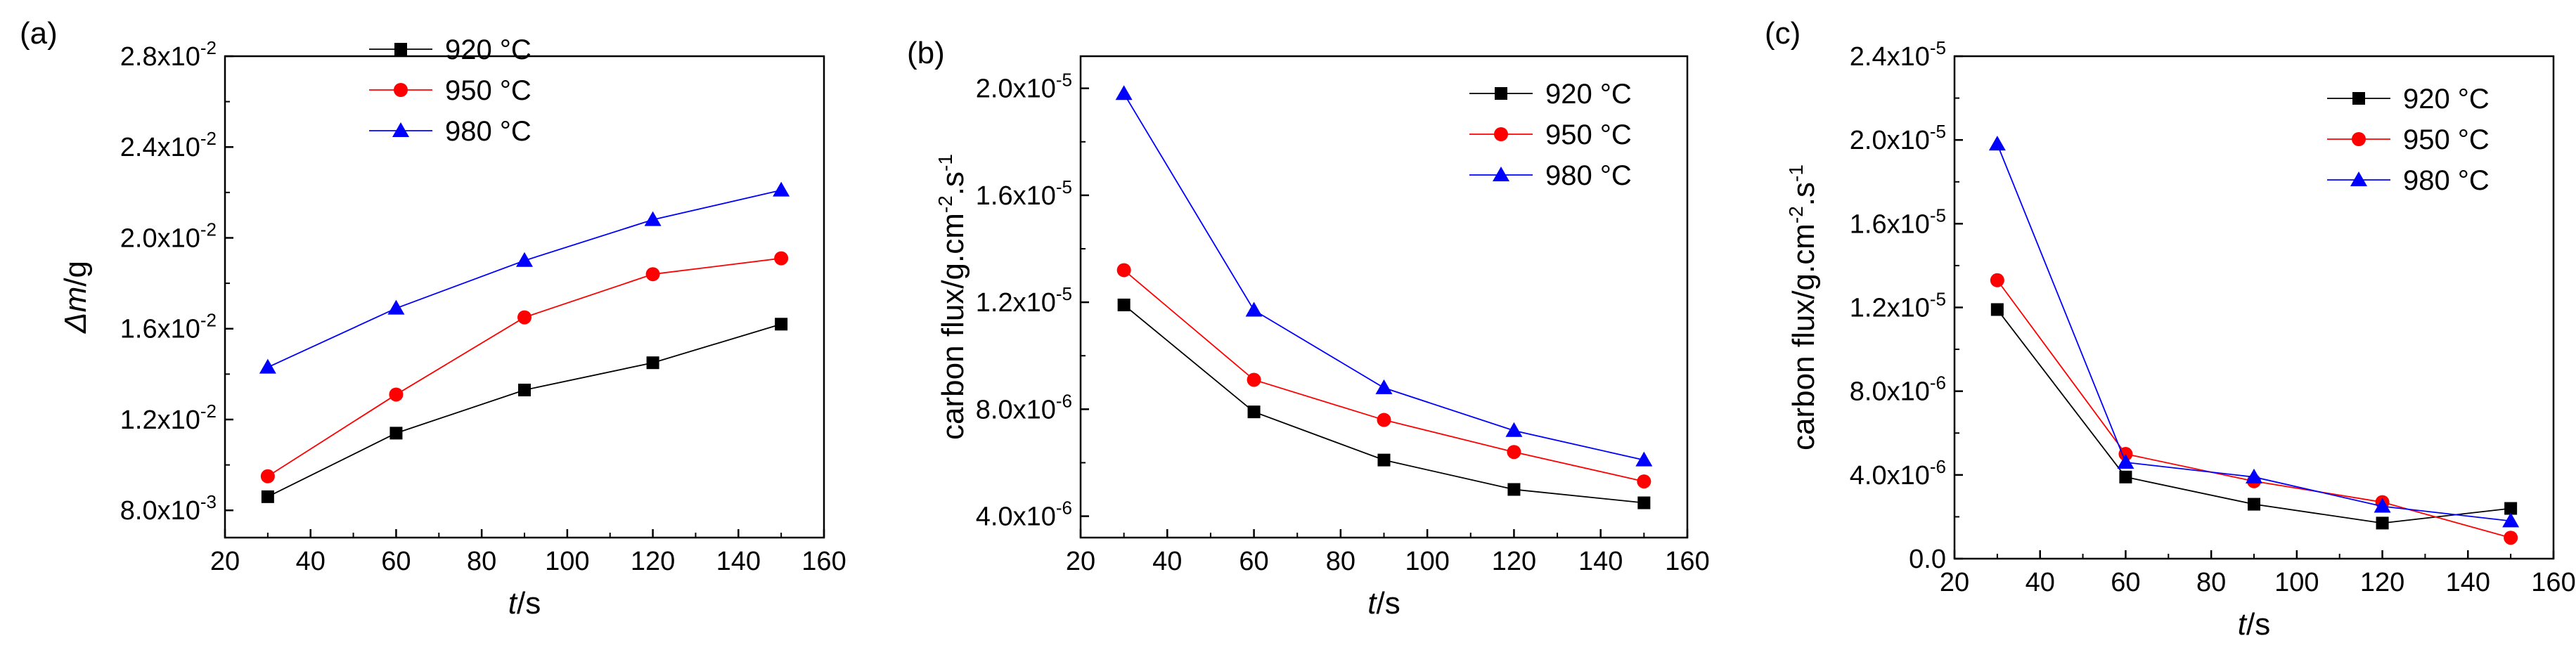 This screenshot has height=669, width=2576. Describe the element at coordinates (1514, 561) in the screenshot. I see `x-tick-label: 120` at that location.